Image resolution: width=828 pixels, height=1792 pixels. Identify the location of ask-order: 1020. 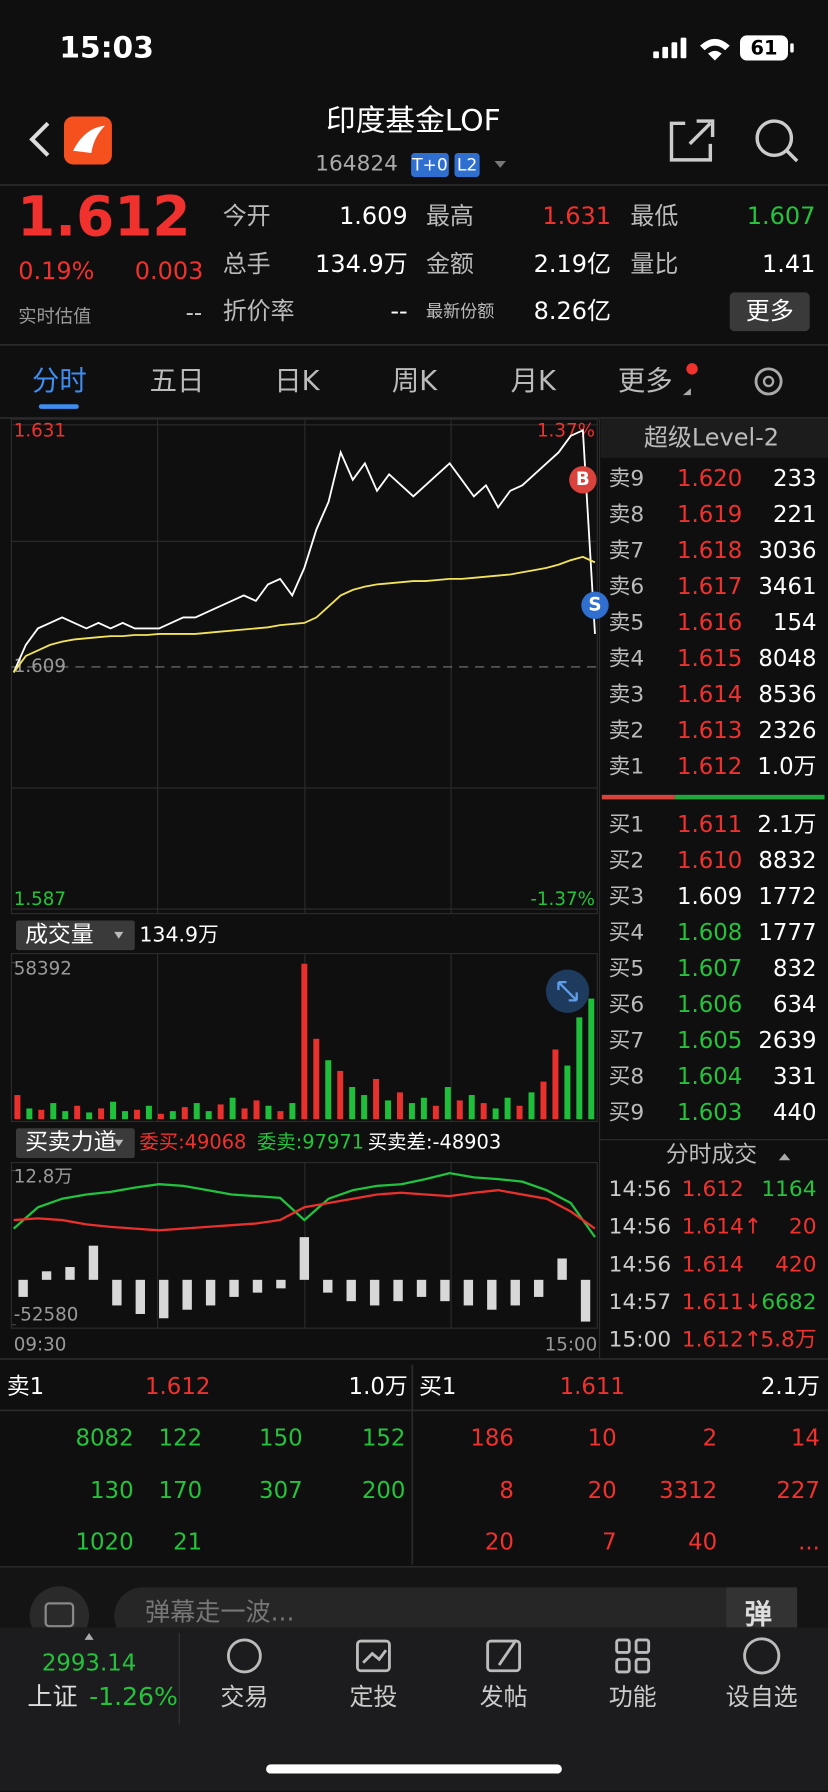
(105, 1542).